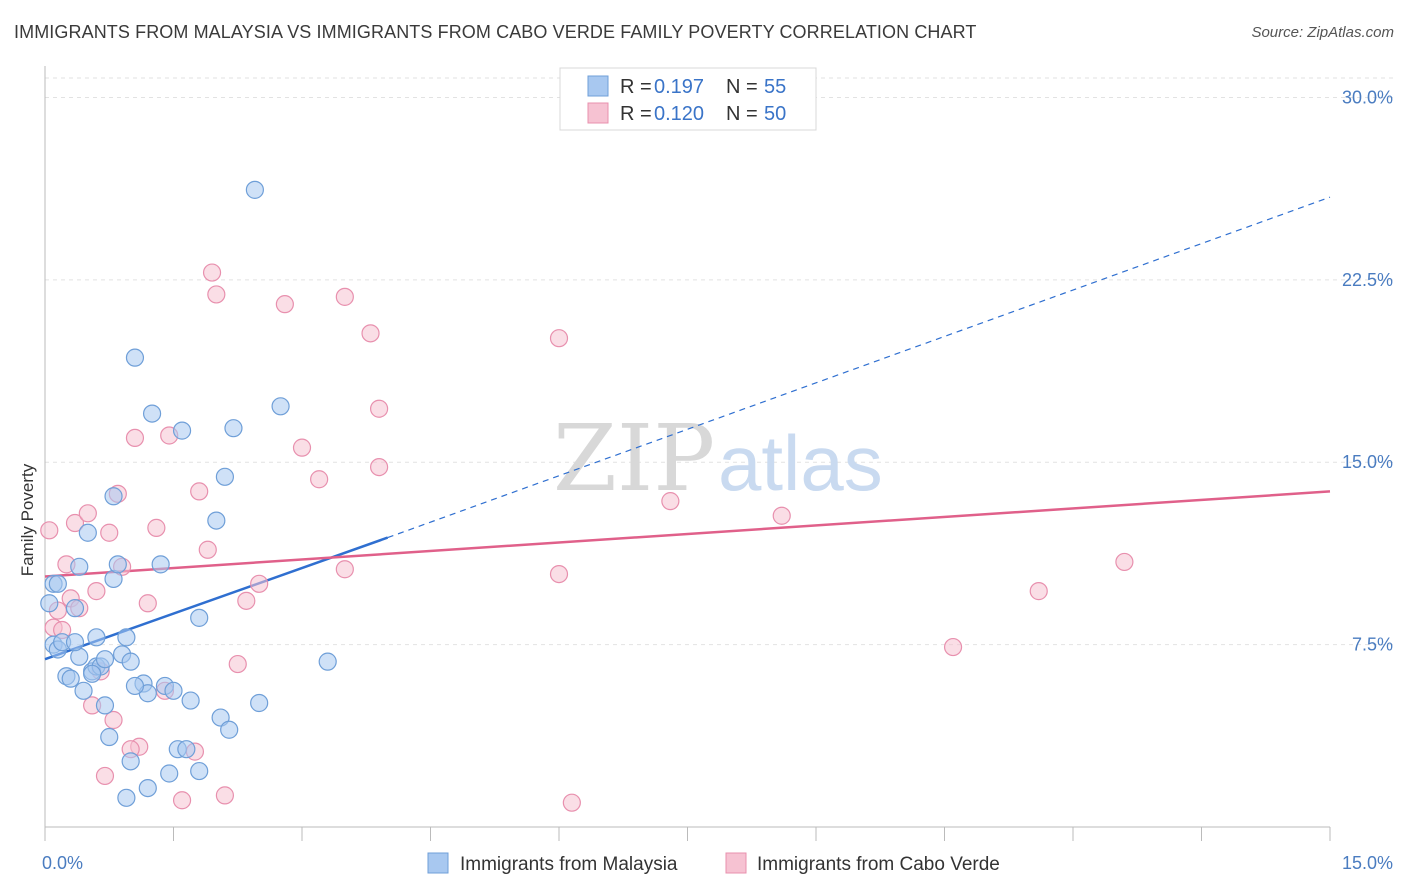 The width and height of the screenshot is (1406, 892). What do you see at coordinates (636, 87) in the screenshot?
I see `legend-r-label-malaysia: R =` at bounding box center [636, 87].